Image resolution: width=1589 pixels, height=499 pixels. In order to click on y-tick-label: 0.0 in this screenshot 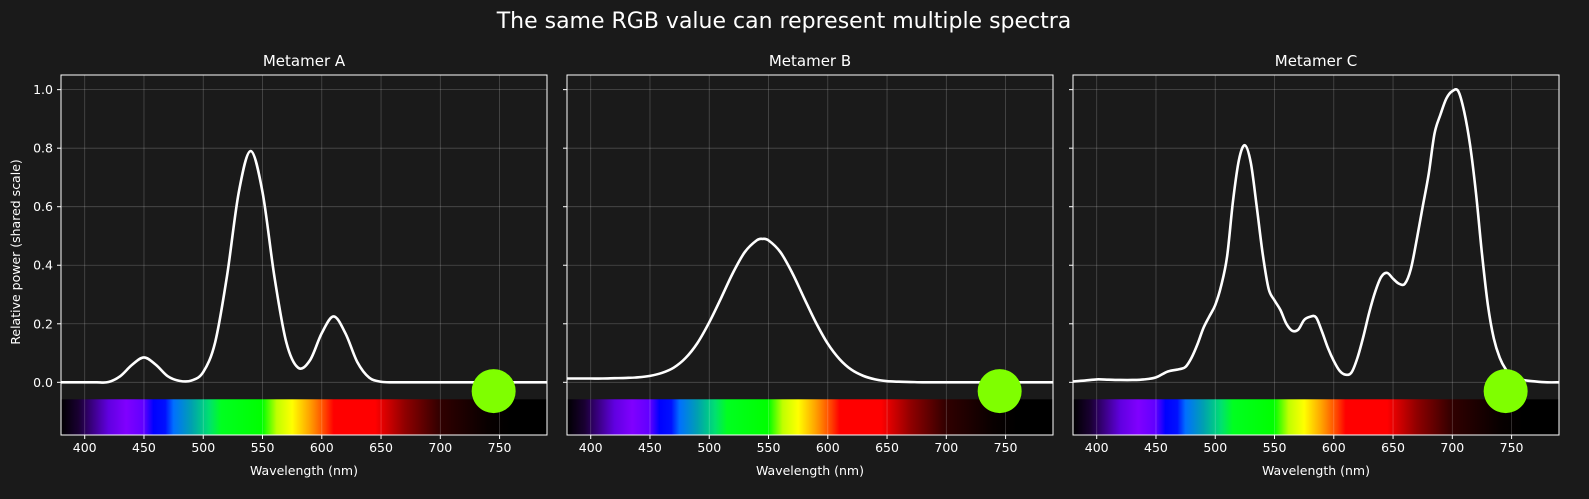, I will do `click(43, 382)`.